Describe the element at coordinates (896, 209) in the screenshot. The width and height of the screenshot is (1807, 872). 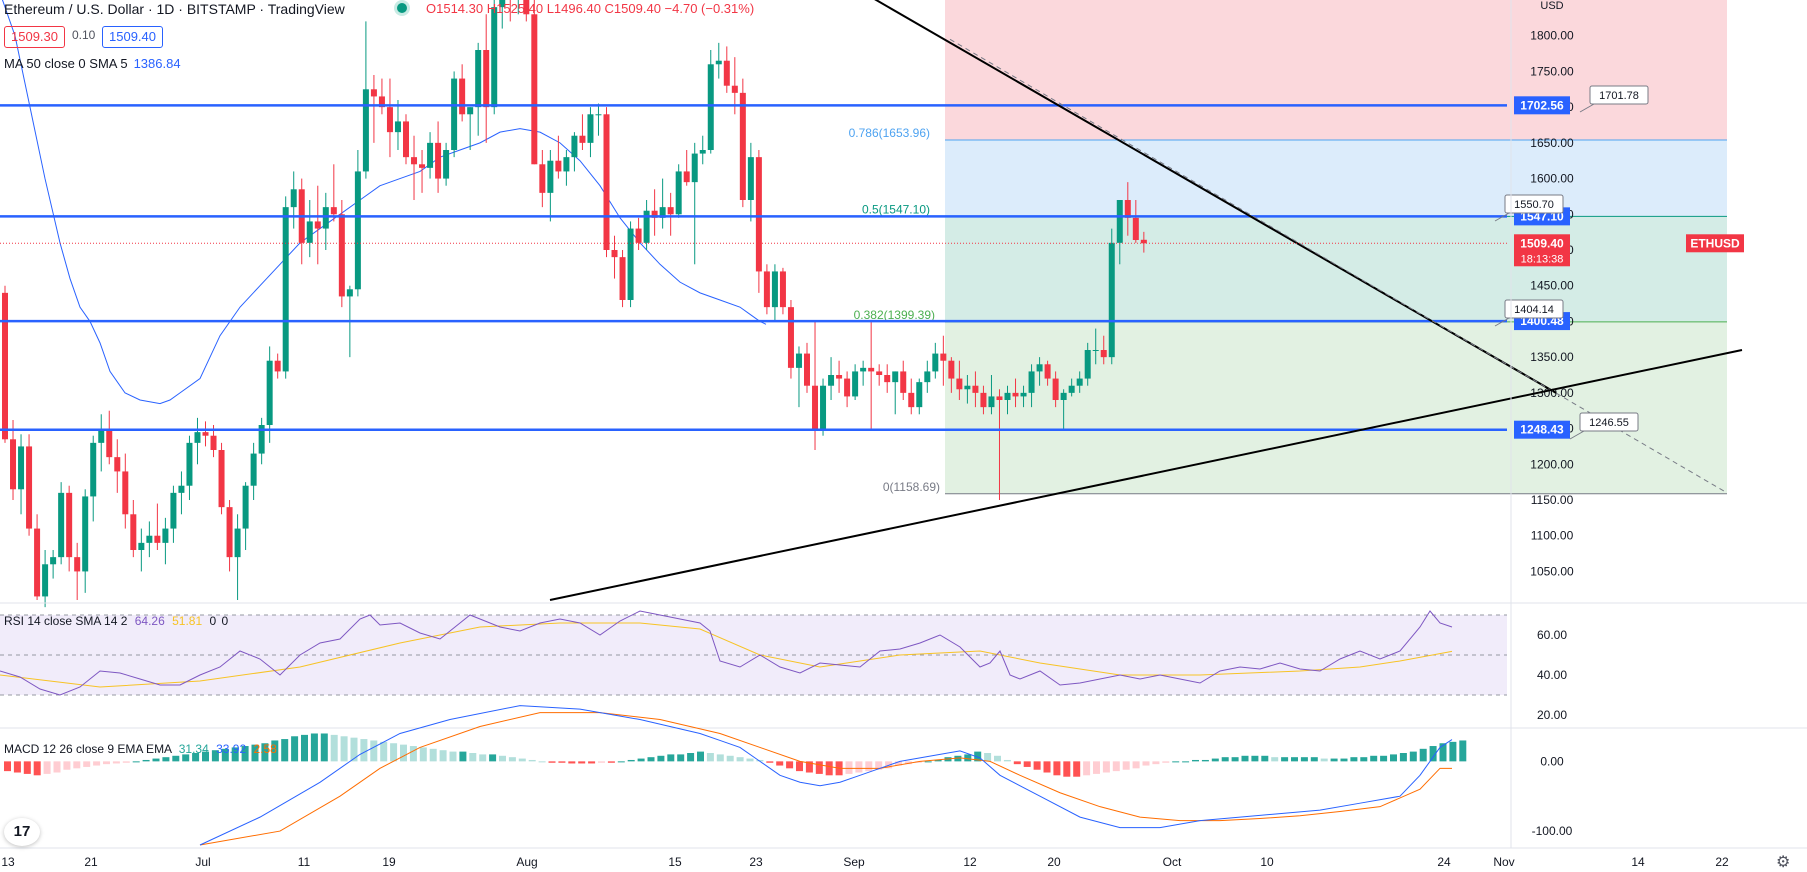
I see `fib-level-label-1: 0.5(1547.10)` at that location.